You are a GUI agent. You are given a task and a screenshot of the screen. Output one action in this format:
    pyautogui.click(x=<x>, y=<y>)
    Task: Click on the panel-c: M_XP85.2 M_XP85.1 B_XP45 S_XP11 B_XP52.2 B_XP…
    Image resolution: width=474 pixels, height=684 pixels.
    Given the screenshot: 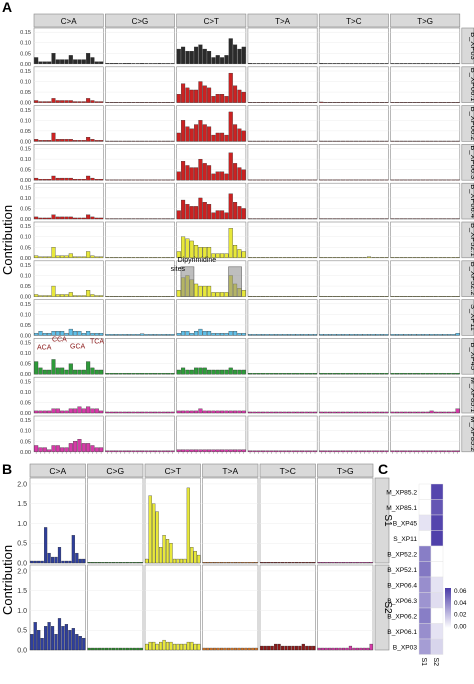 What is the action you would take?
    pyautogui.click(x=426, y=574)
    